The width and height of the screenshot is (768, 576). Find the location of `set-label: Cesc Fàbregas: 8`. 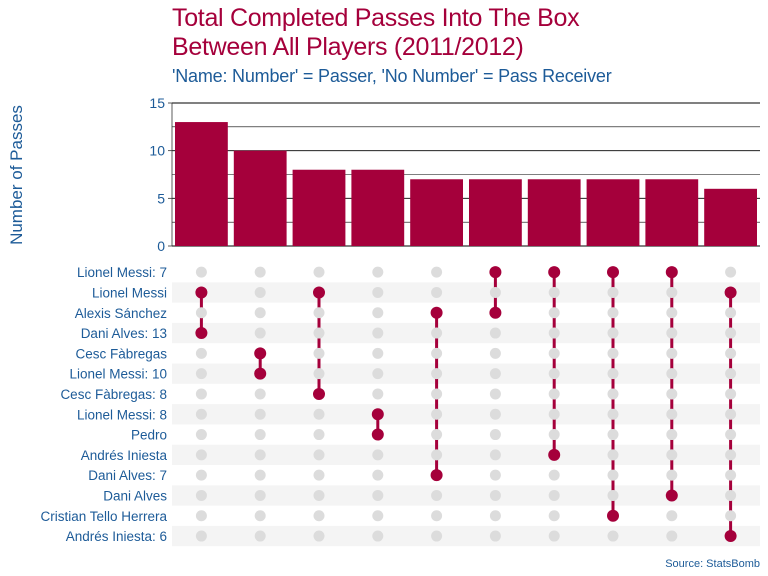

set-label: Cesc Fàbregas: 8 is located at coordinates (113, 394).